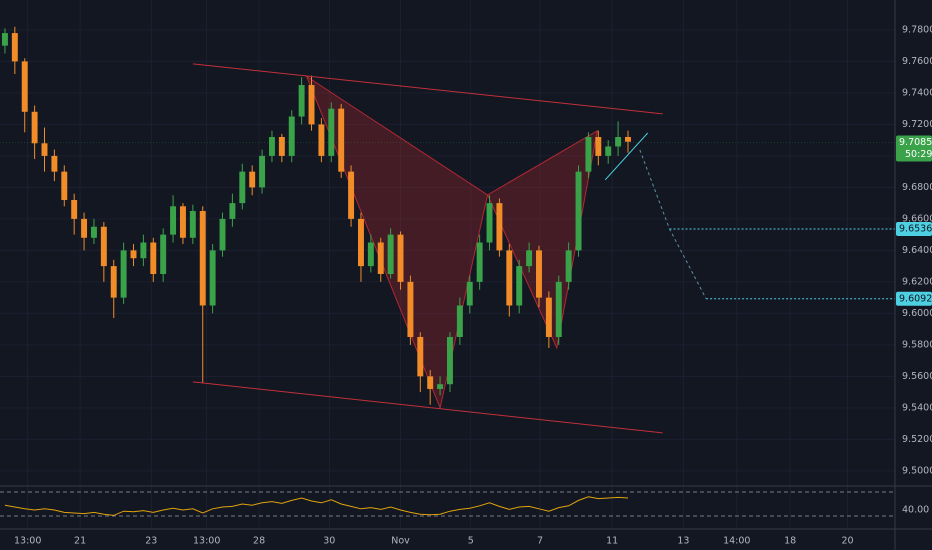  Describe the element at coordinates (80, 541) in the screenshot. I see `x-tick-label: 21` at that location.